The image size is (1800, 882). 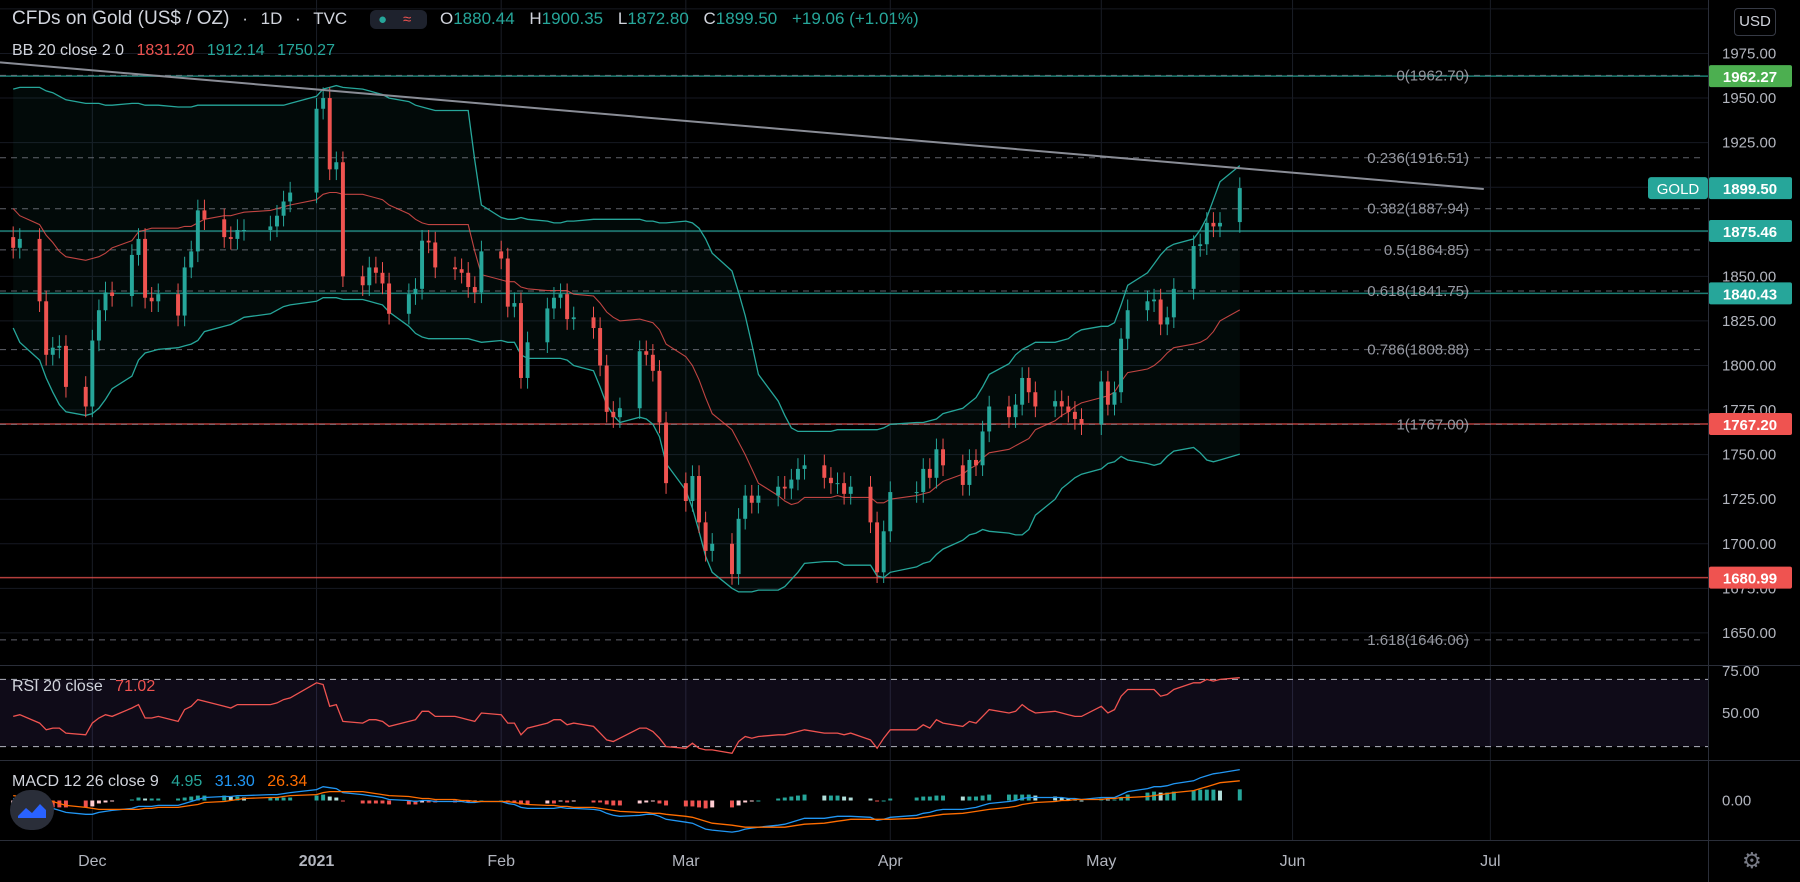 I want to click on ohlc-open-value: 1880.44, so click(x=484, y=18).